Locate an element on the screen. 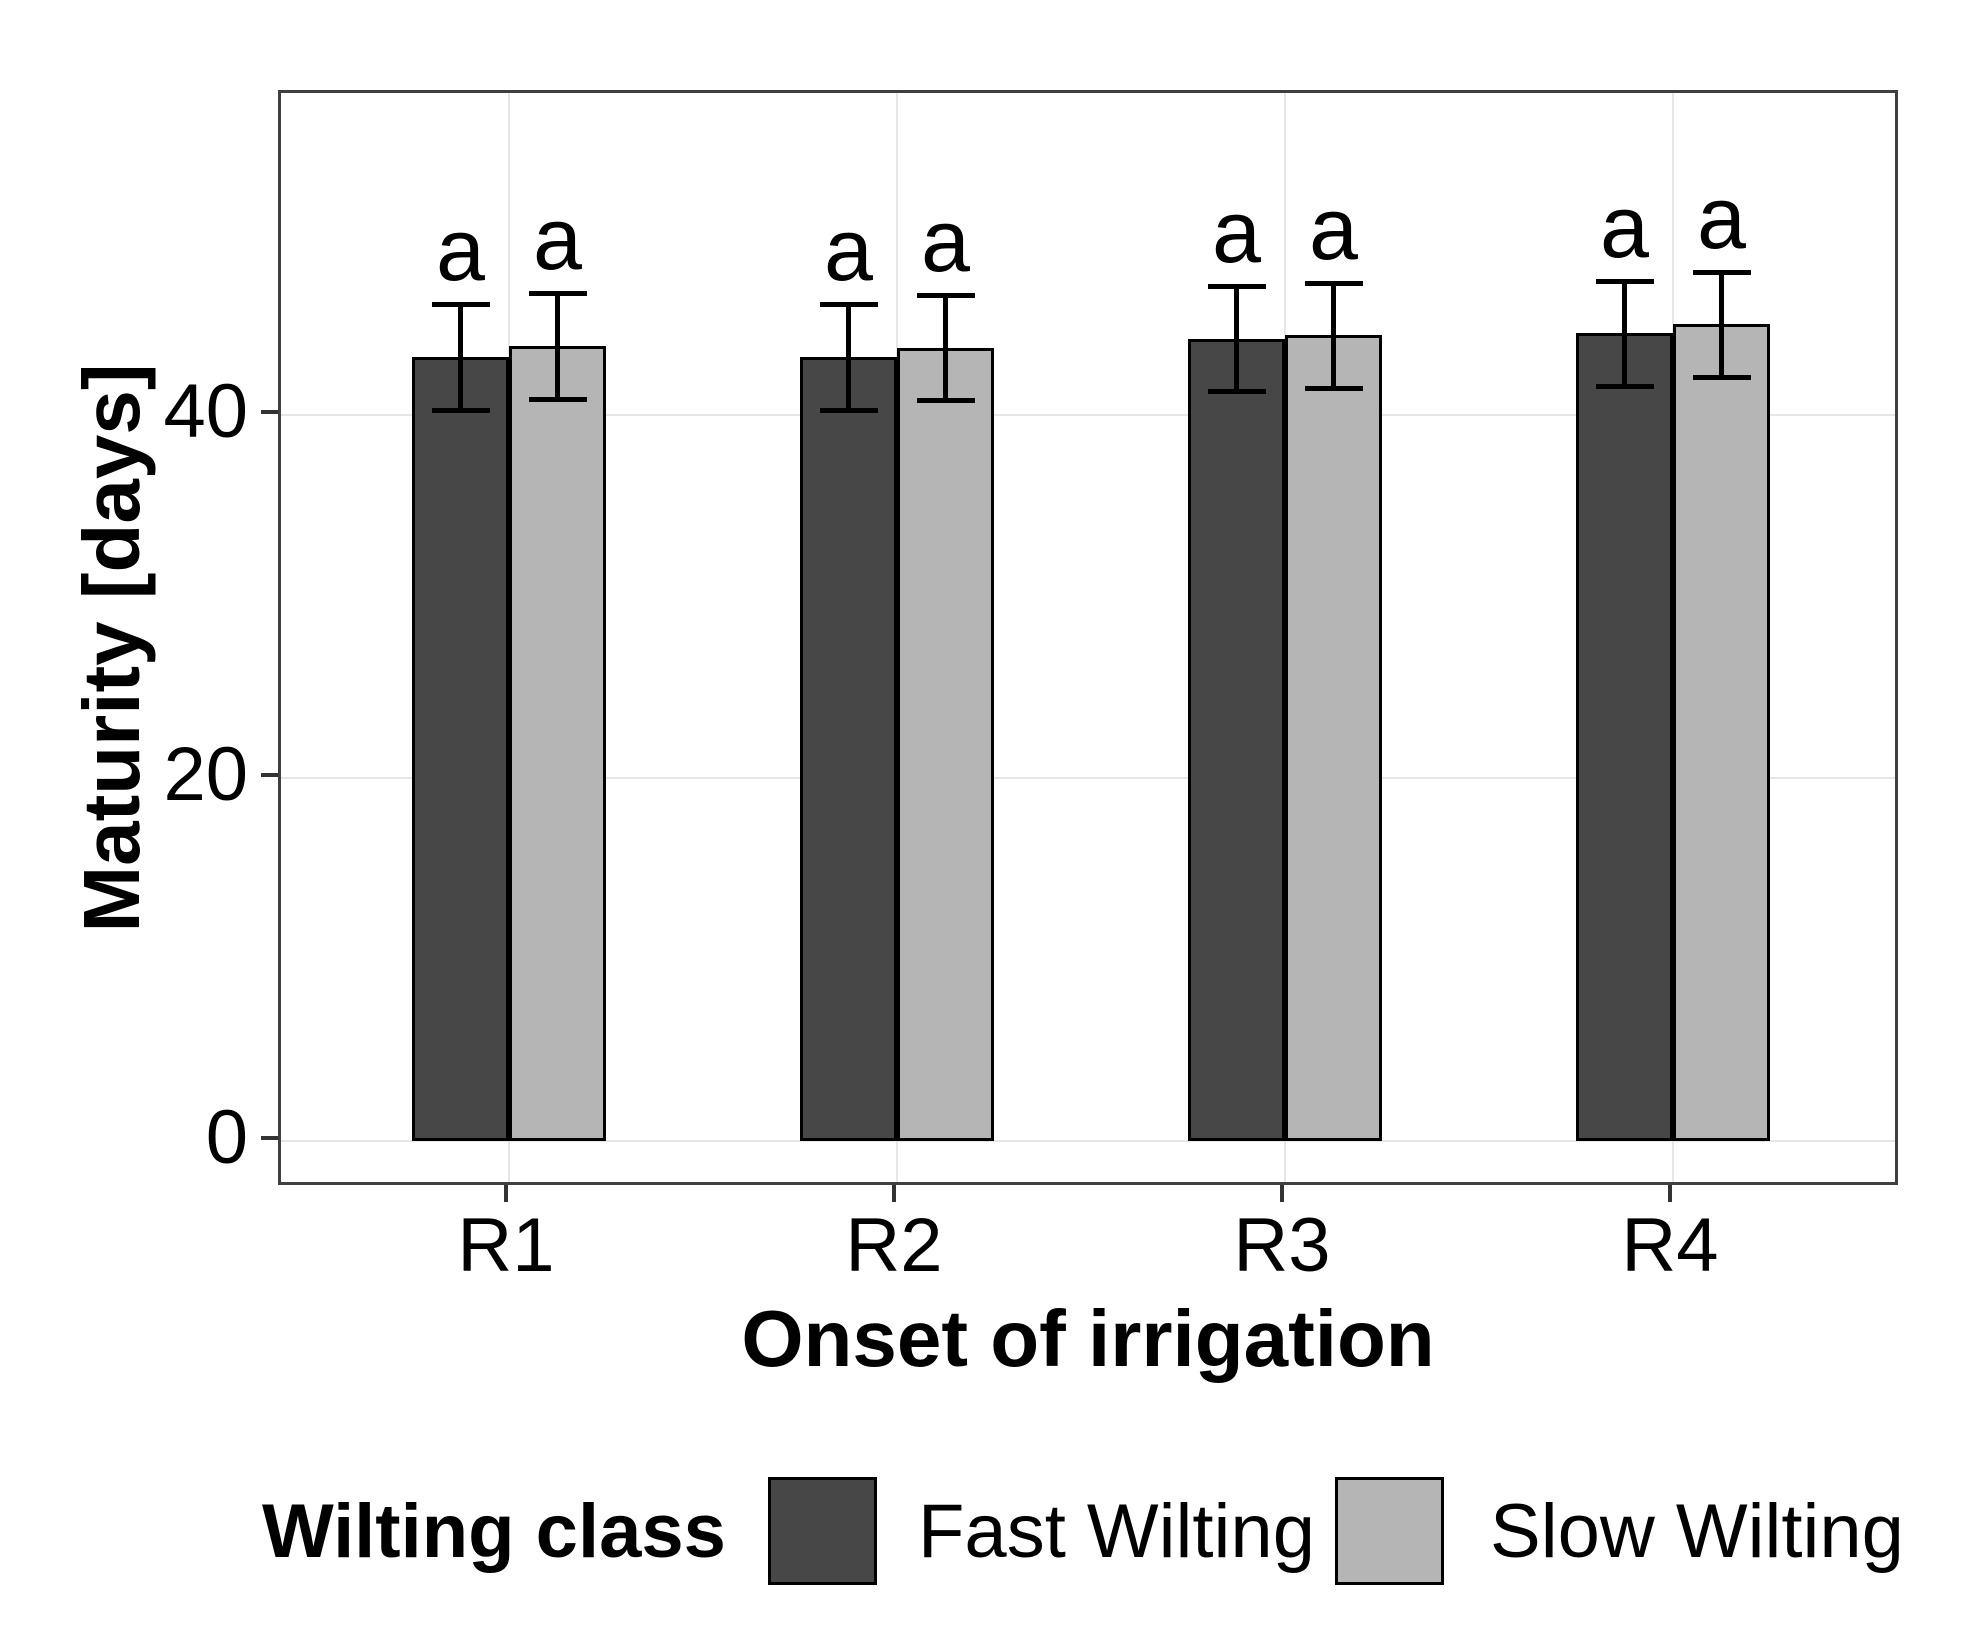 This screenshot has height=1650, width=1969. x-tick-label: R1 is located at coordinates (506, 1245).